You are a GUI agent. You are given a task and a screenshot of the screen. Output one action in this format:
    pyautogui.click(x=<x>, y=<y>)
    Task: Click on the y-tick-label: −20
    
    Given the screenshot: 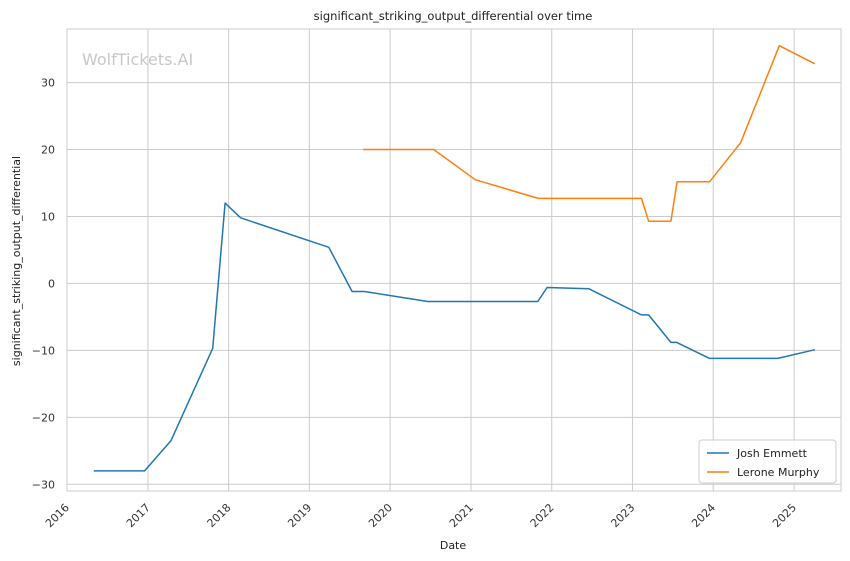 What is the action you would take?
    pyautogui.click(x=43, y=417)
    